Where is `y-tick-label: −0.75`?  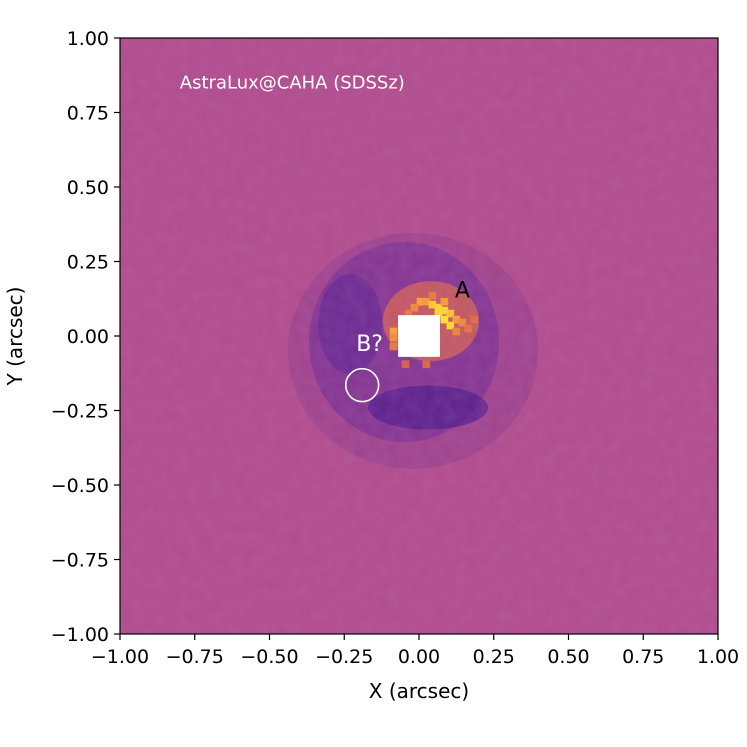
y-tick-label: −0.75 is located at coordinates (80, 561).